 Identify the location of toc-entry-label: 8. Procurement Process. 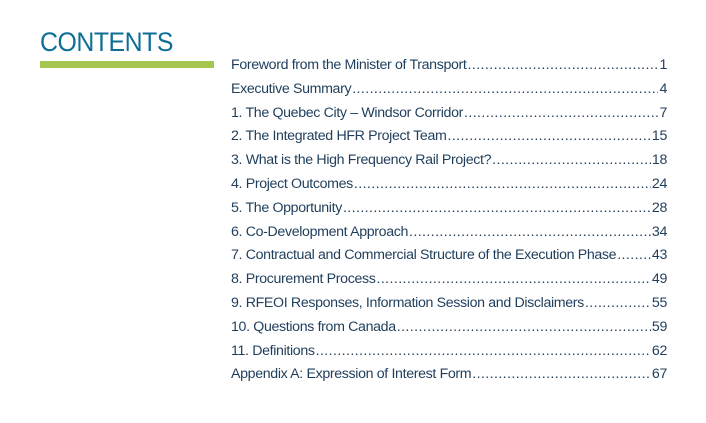
(303, 279).